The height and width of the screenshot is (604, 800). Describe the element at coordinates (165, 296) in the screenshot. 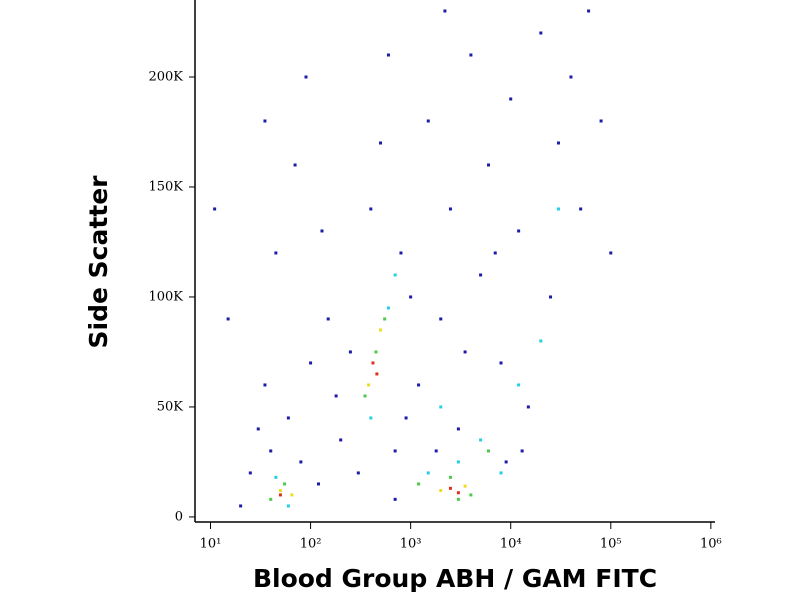

I see `y-tick-label: 100K` at that location.